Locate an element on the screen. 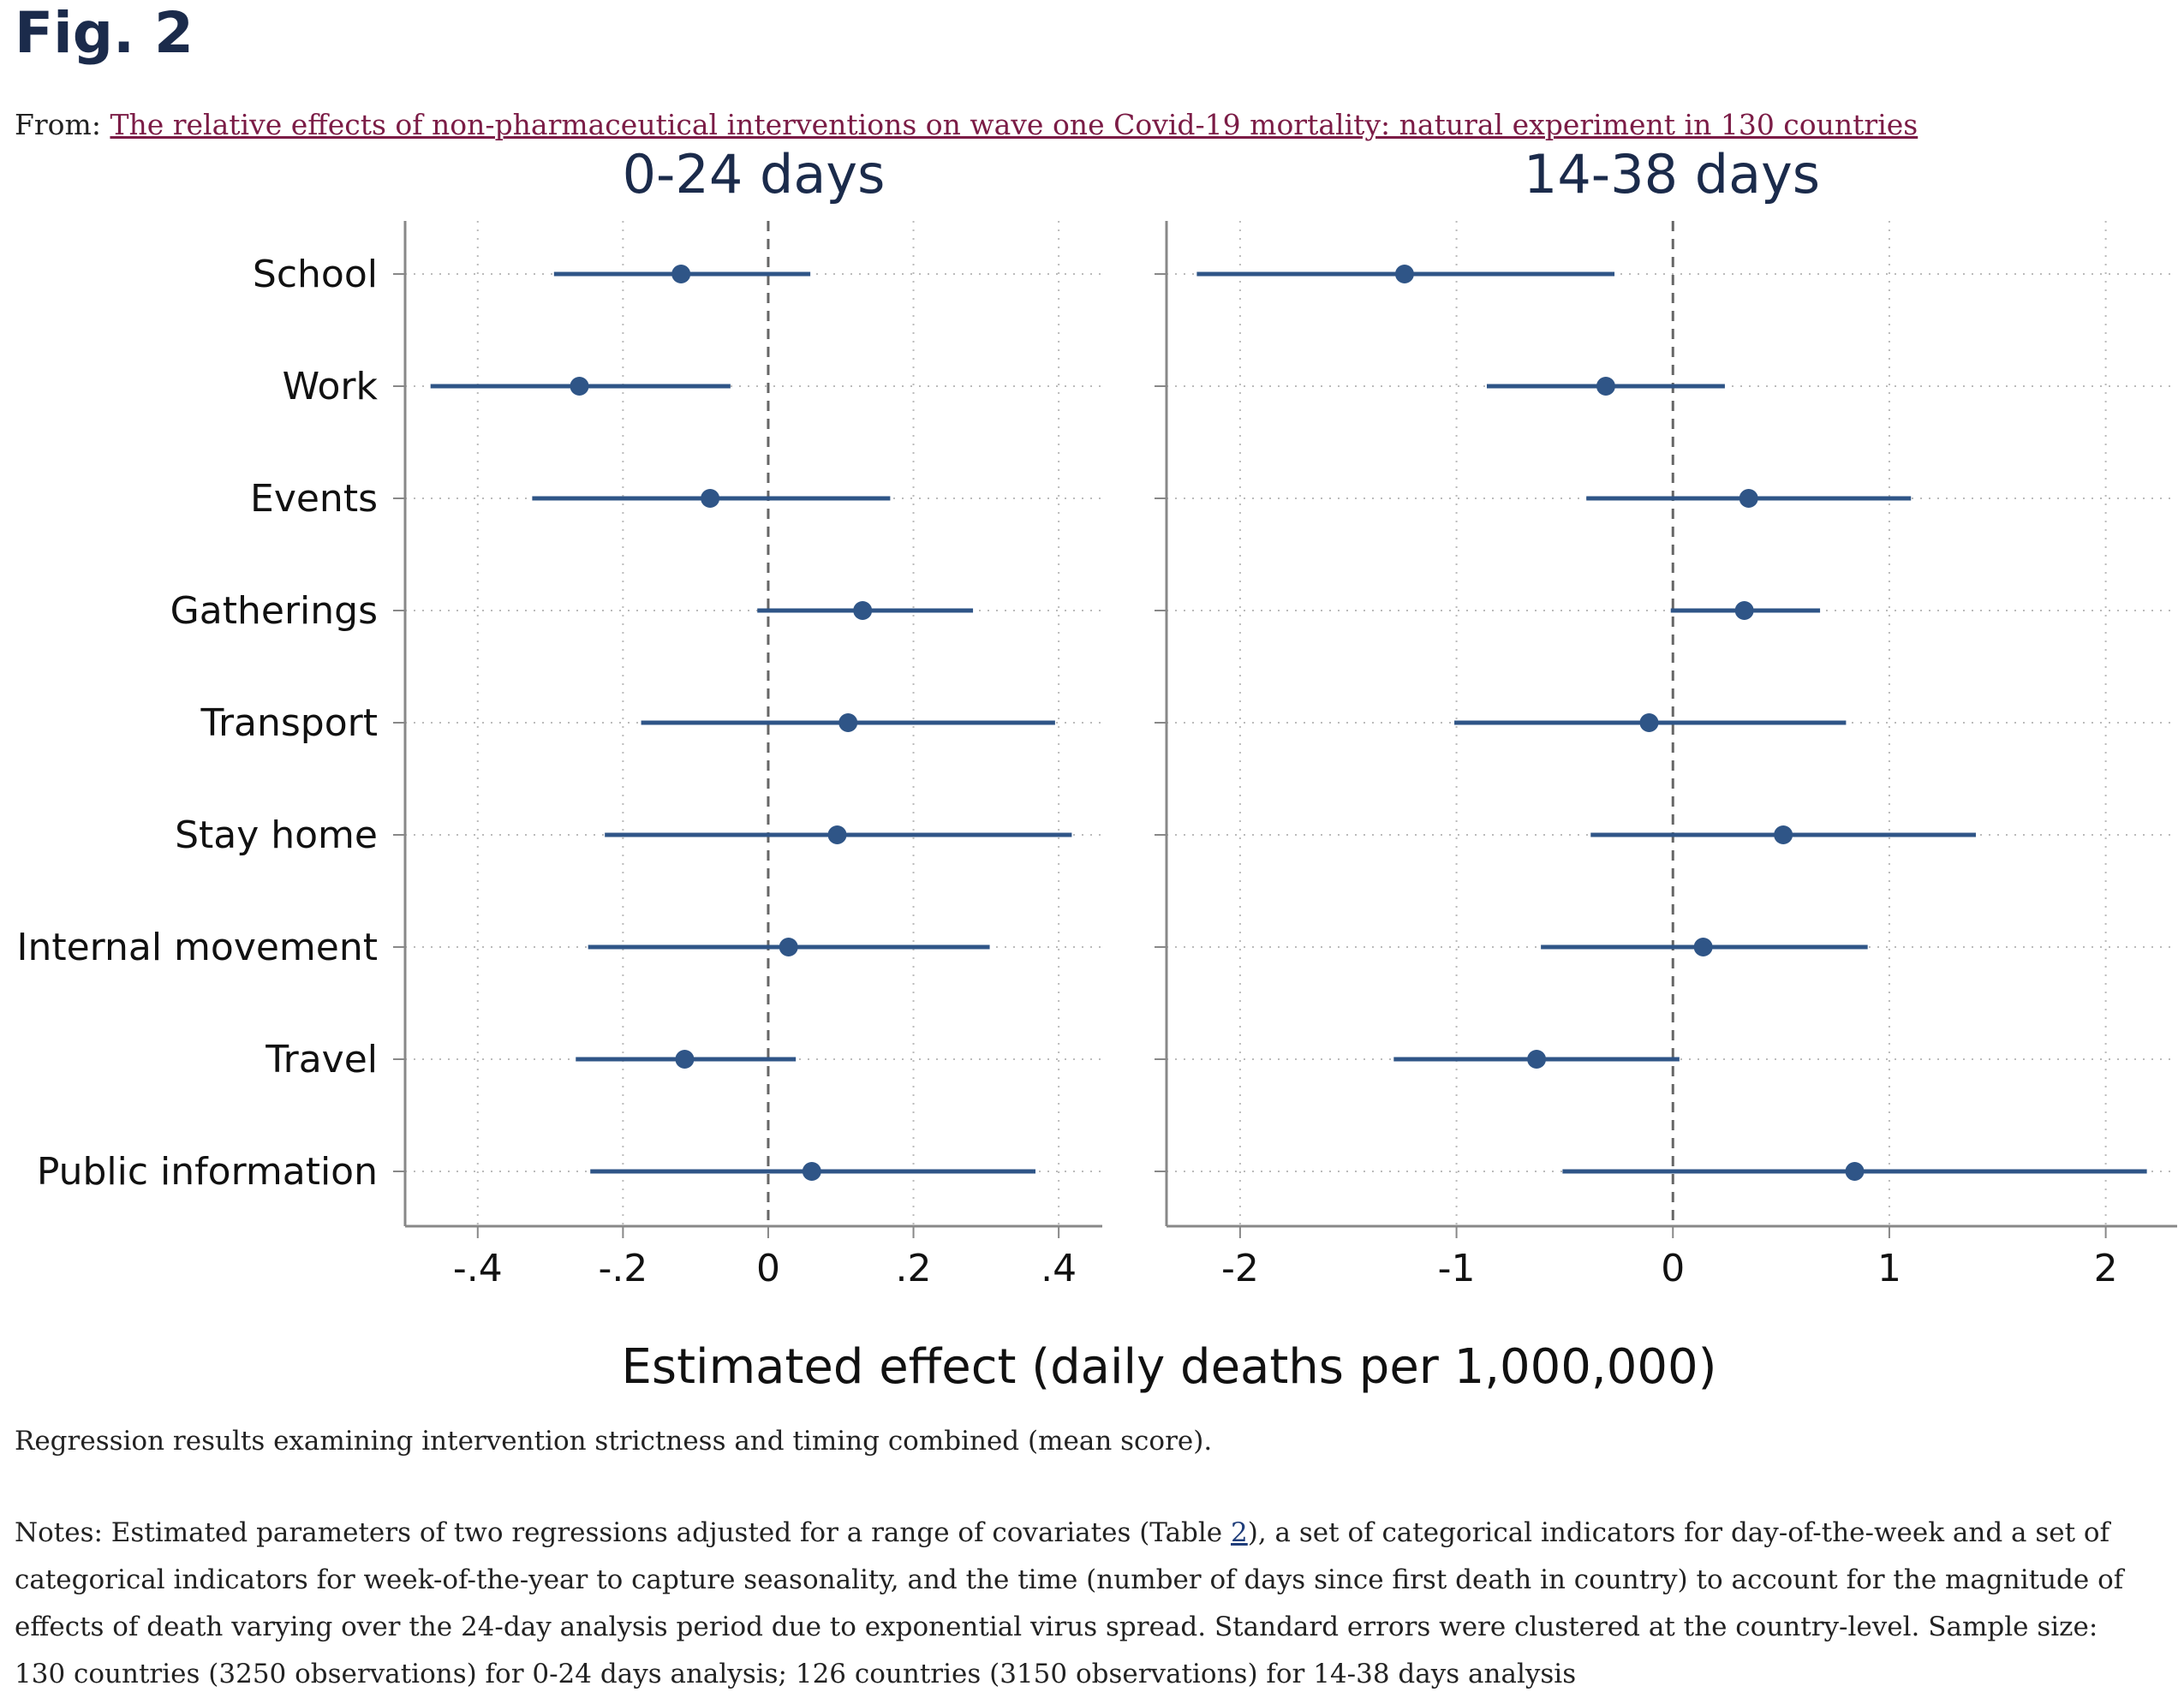 This screenshot has width=2184, height=1698. category-label: Work is located at coordinates (331, 386).